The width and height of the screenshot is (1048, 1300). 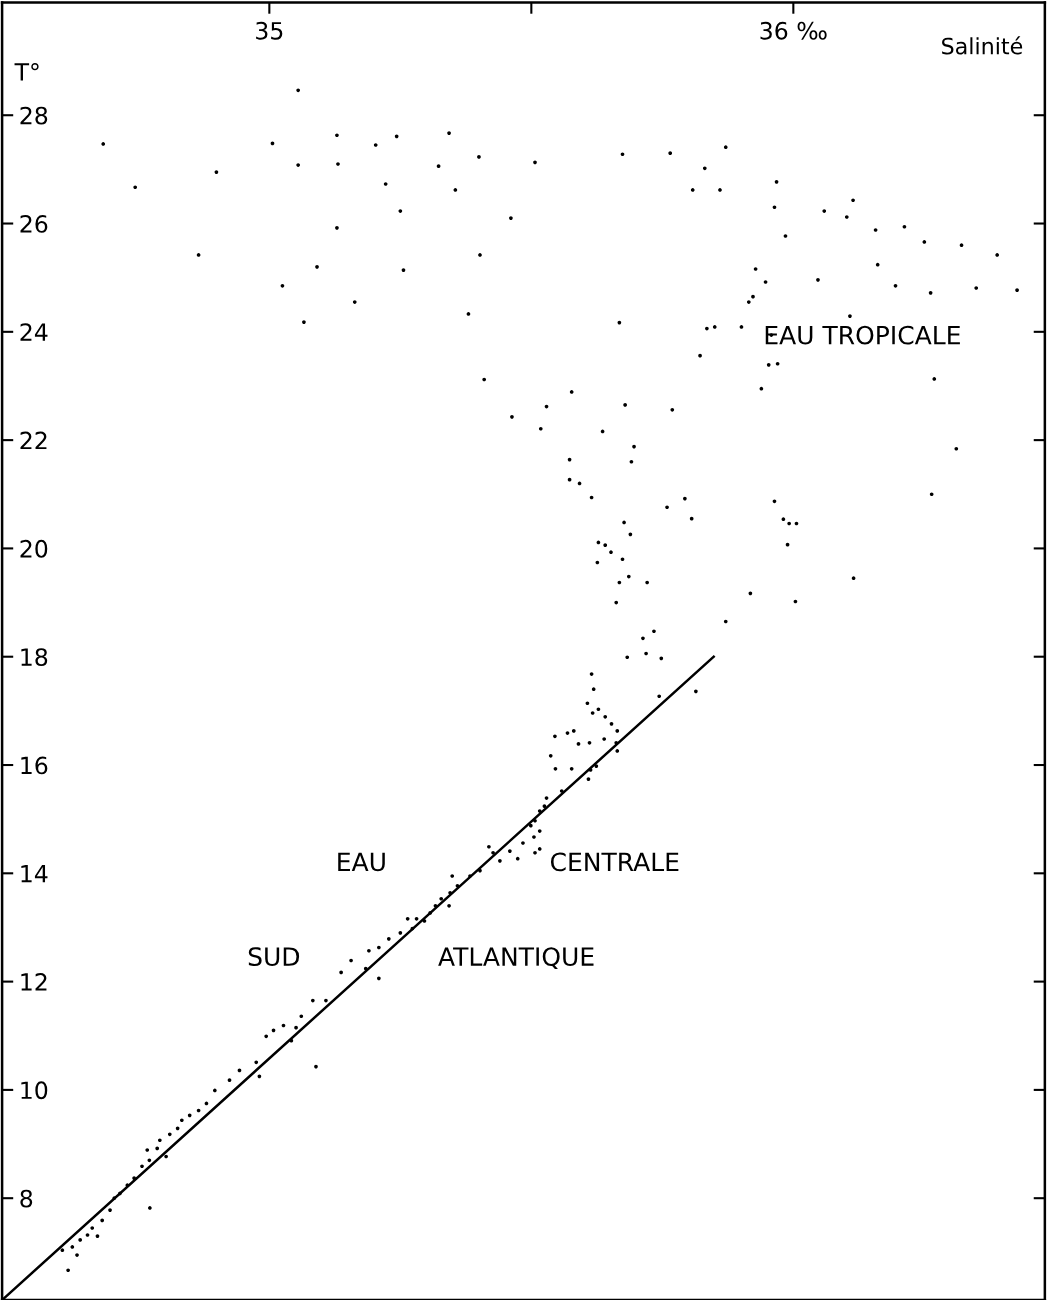 What do you see at coordinates (34, 548) in the screenshot?
I see `y-tick-label: 20` at bounding box center [34, 548].